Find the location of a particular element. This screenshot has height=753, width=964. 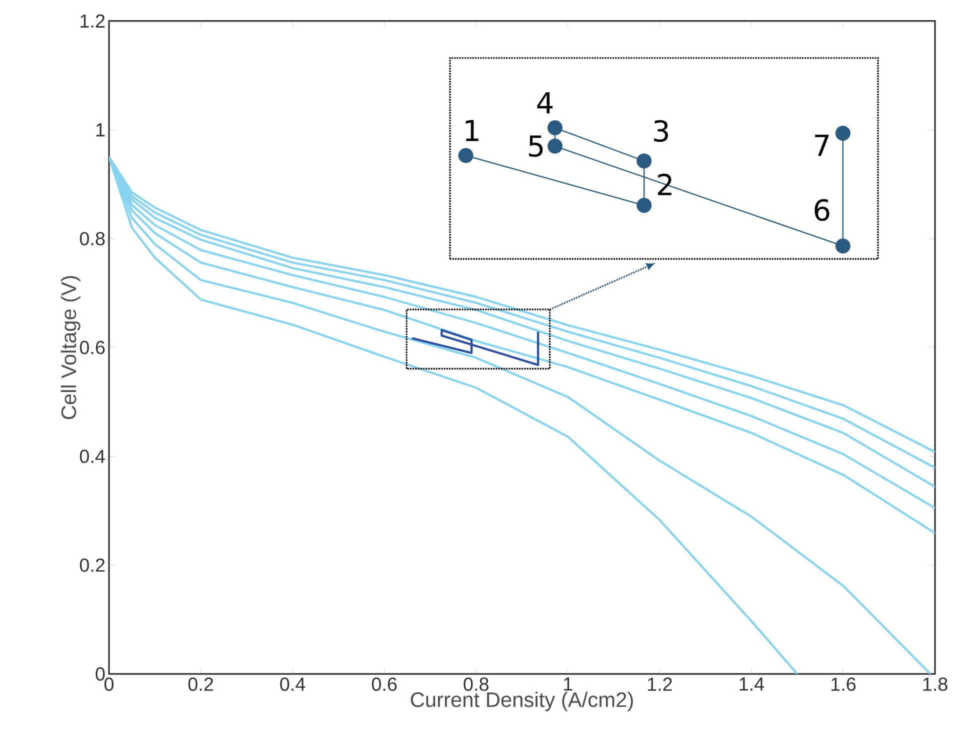

y-tick-label: 1.2 is located at coordinates (92, 21).